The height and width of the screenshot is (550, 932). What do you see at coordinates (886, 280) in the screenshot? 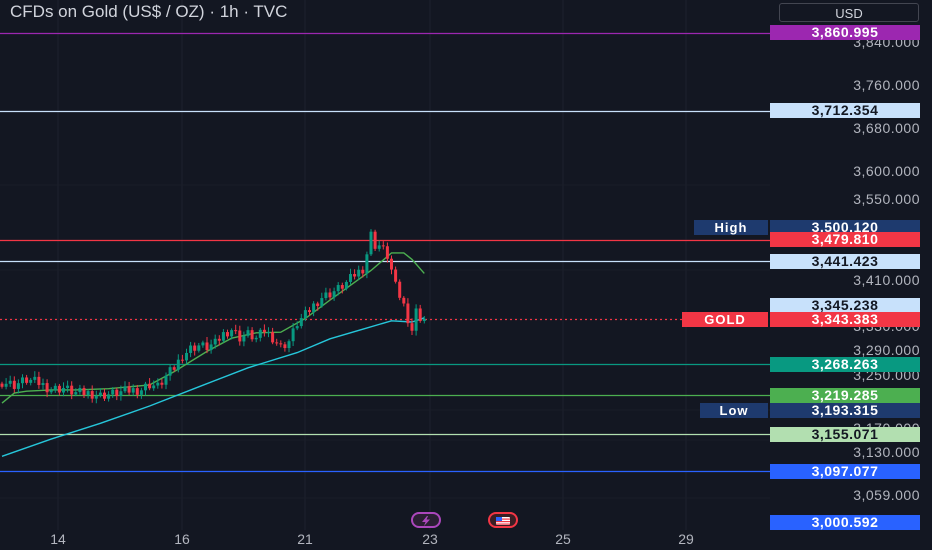
I see `y-tick: 3,410.000` at bounding box center [886, 280].